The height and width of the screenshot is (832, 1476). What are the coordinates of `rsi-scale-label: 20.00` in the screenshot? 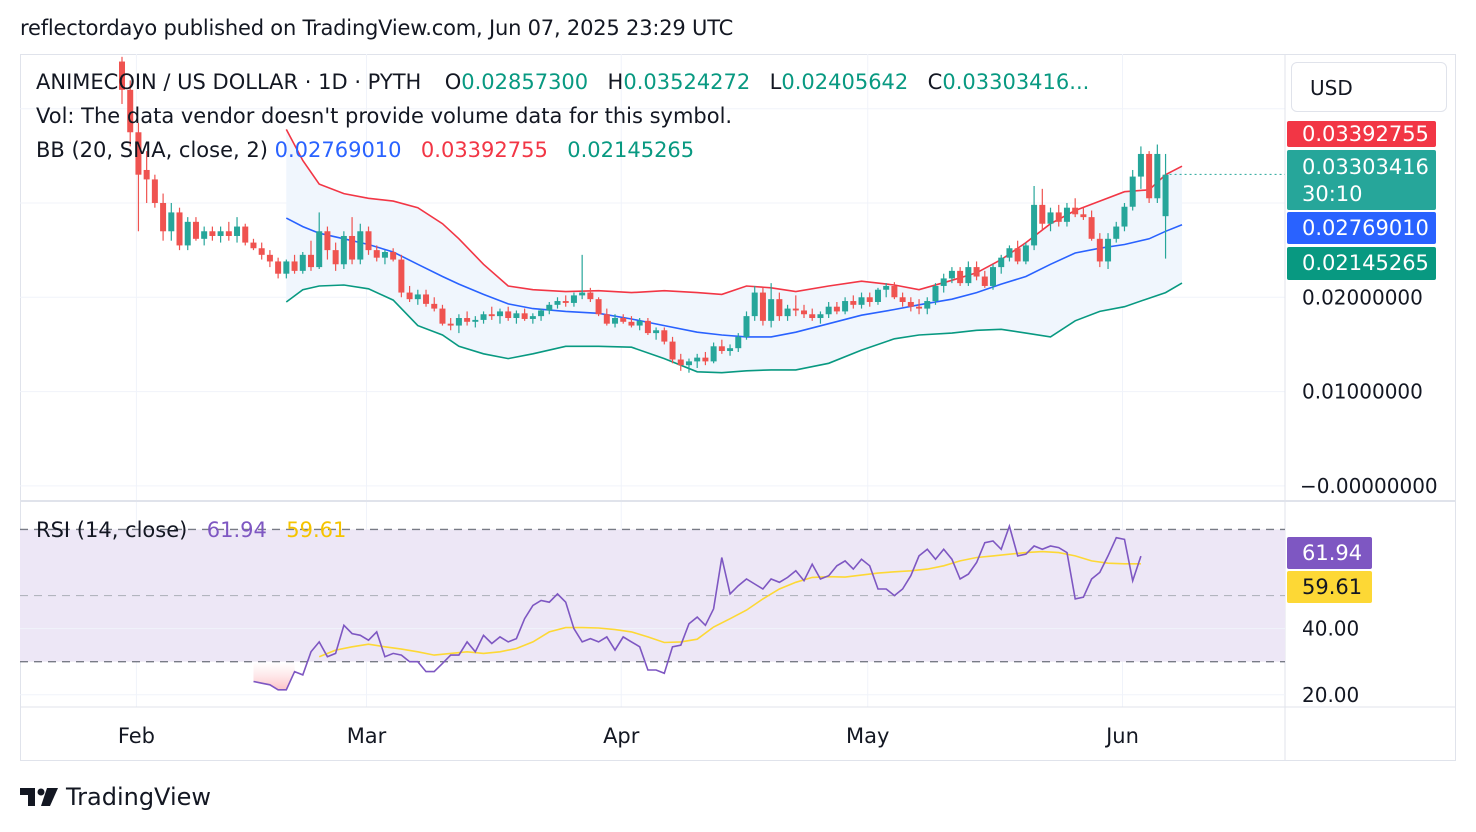 It's located at (1330, 695).